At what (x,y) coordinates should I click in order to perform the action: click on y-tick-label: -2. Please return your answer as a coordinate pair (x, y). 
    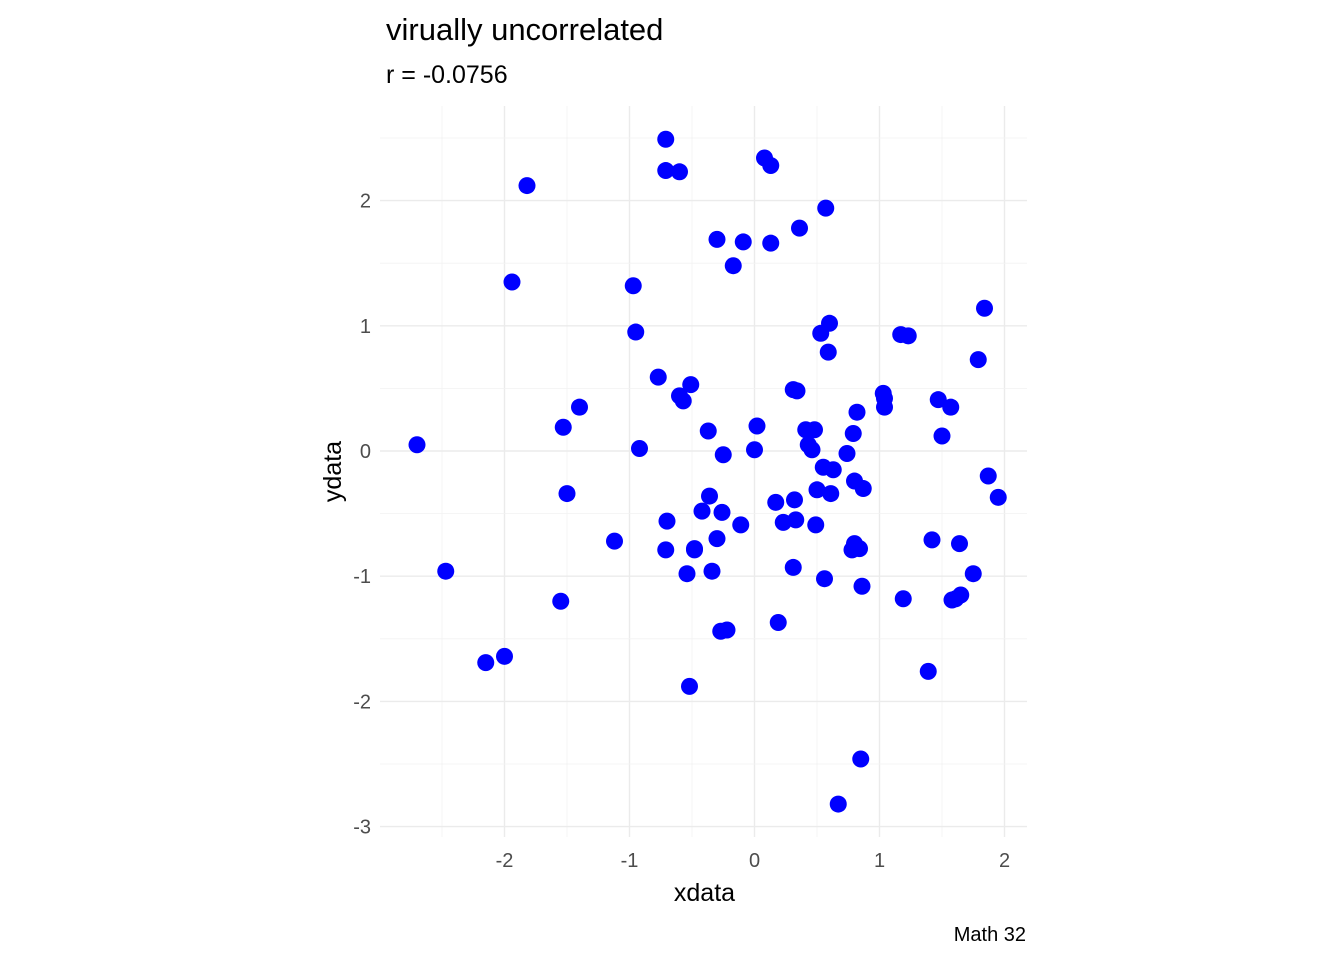
    Looking at the image, I should click on (362, 702).